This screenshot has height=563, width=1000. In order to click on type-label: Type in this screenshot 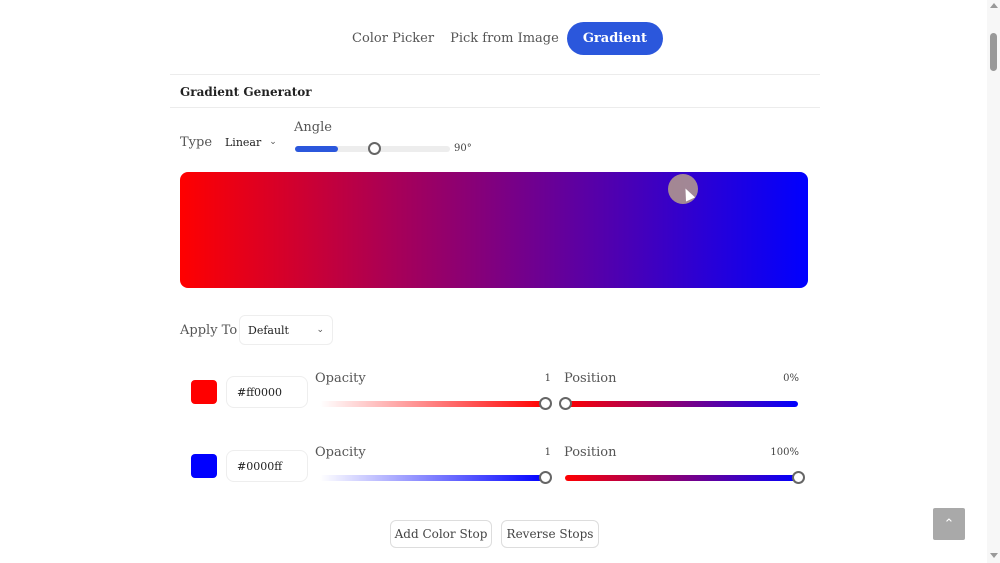, I will do `click(196, 142)`.